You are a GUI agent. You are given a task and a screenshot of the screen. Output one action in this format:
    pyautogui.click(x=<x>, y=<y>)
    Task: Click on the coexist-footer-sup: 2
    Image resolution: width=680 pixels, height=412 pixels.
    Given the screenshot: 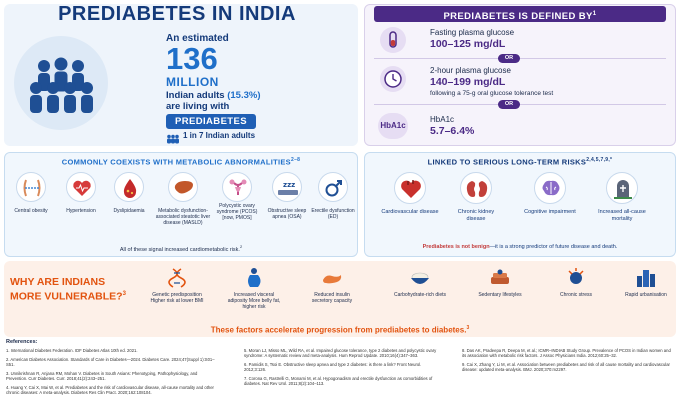 What is the action you would take?
    pyautogui.click(x=241, y=246)
    